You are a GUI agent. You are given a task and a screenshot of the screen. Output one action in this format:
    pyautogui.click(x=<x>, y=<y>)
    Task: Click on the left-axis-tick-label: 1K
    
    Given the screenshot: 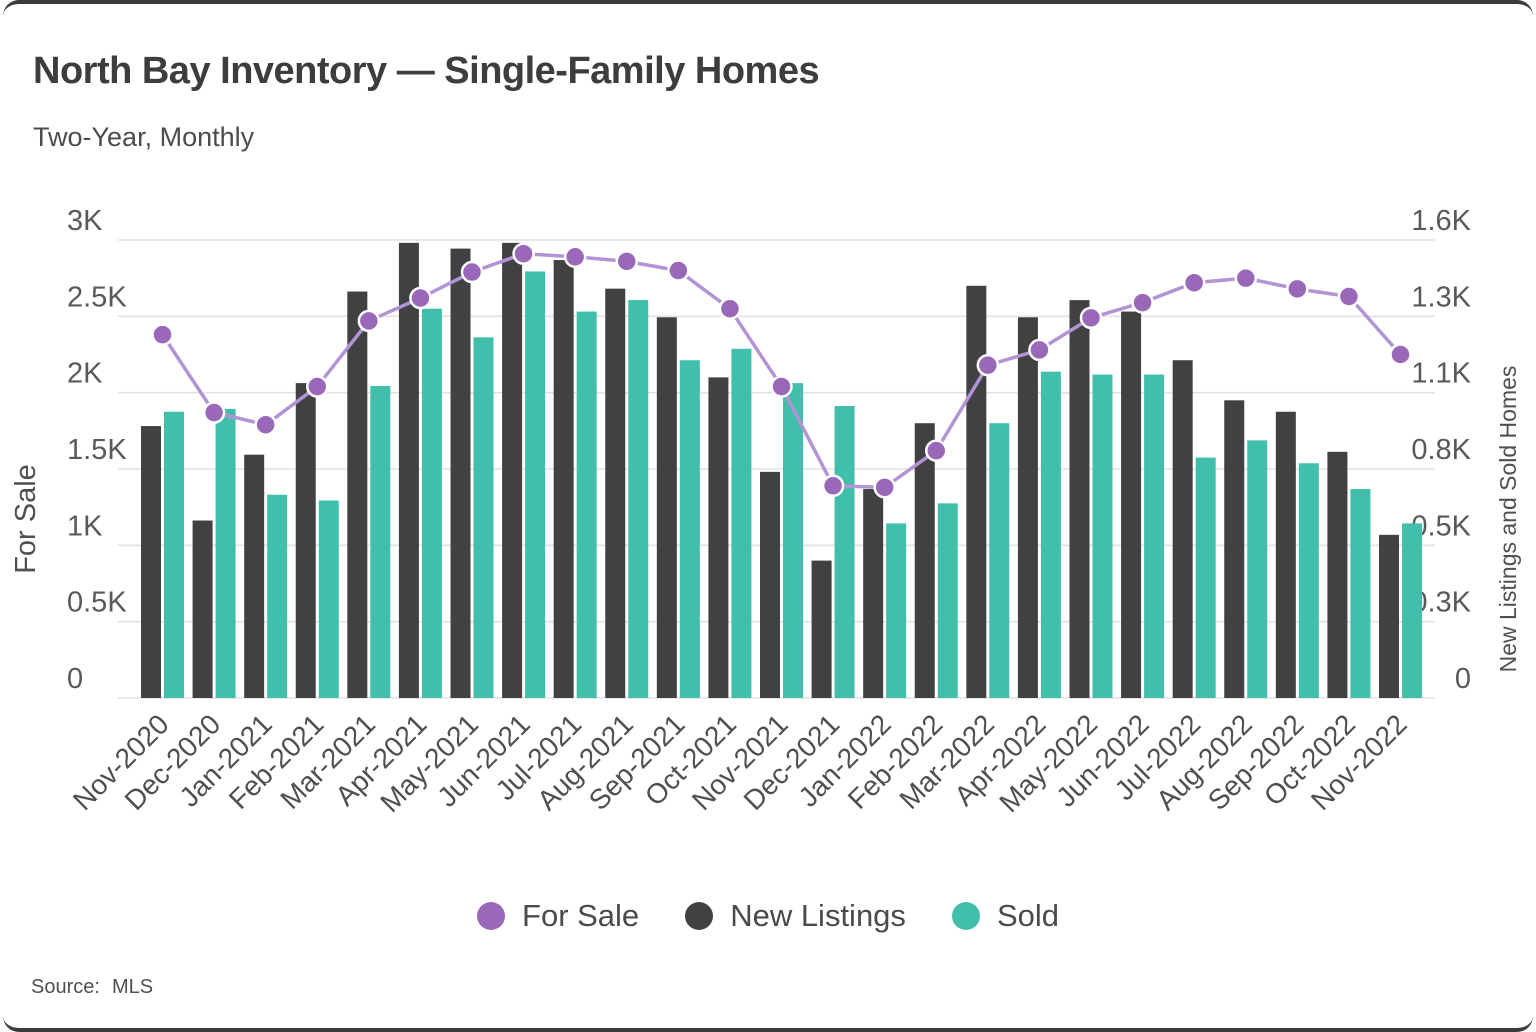 What is the action you would take?
    pyautogui.click(x=85, y=526)
    